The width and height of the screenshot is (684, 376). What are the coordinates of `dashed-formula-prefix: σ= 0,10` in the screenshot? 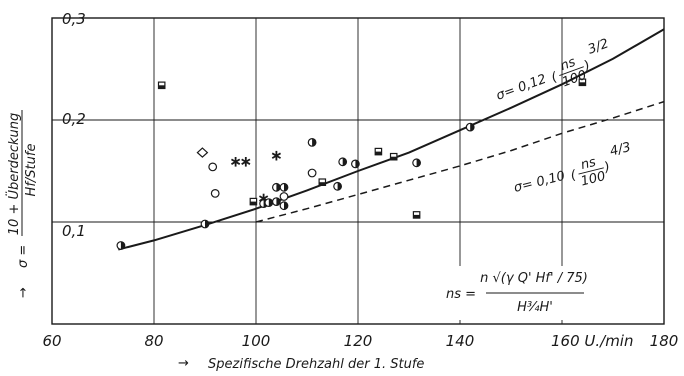 It's located at (539, 182).